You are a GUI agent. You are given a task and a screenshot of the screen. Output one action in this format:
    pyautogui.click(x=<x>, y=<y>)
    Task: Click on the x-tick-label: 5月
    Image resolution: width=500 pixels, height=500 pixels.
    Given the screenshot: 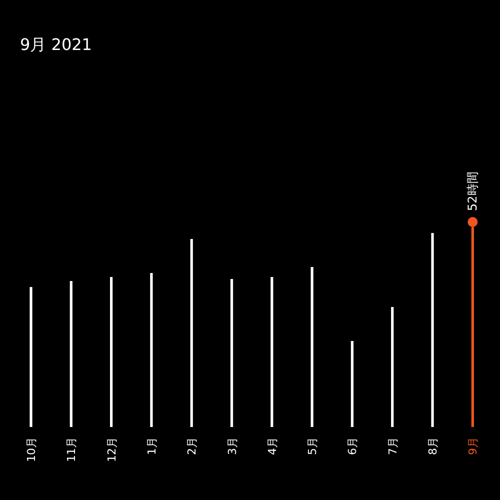 What is the action you would take?
    pyautogui.click(x=313, y=446)
    